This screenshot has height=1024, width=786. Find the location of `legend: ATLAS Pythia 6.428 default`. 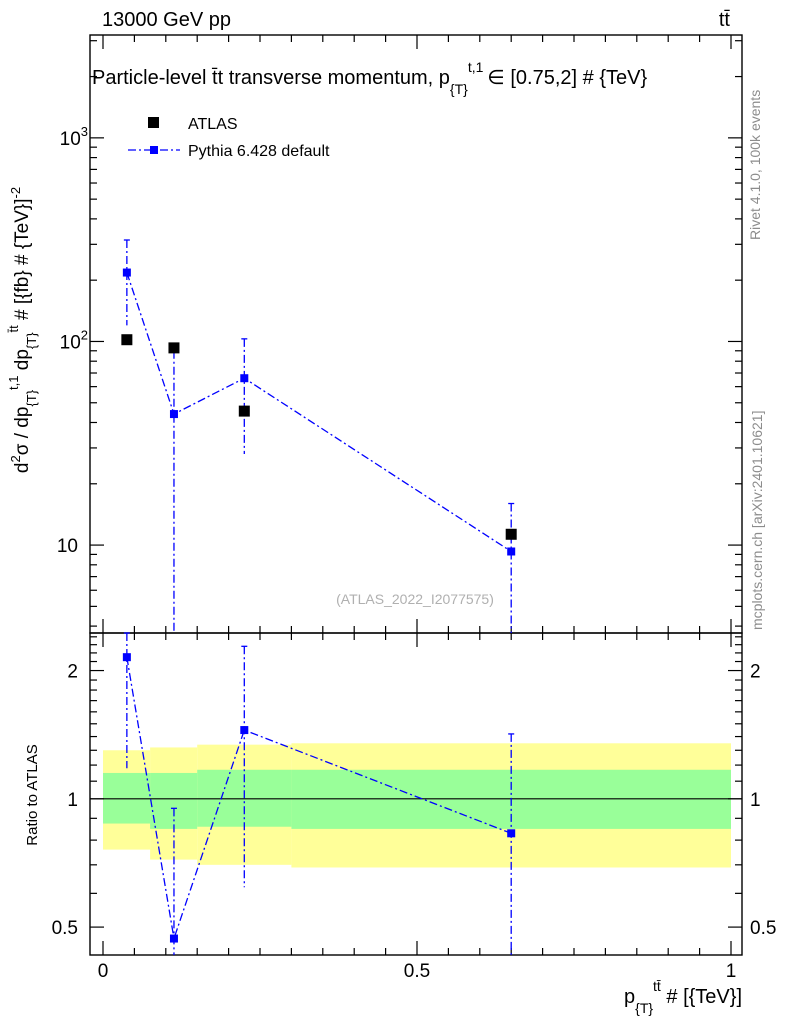

legend: ATLAS Pythia 6.428 default is located at coordinates (229, 138).